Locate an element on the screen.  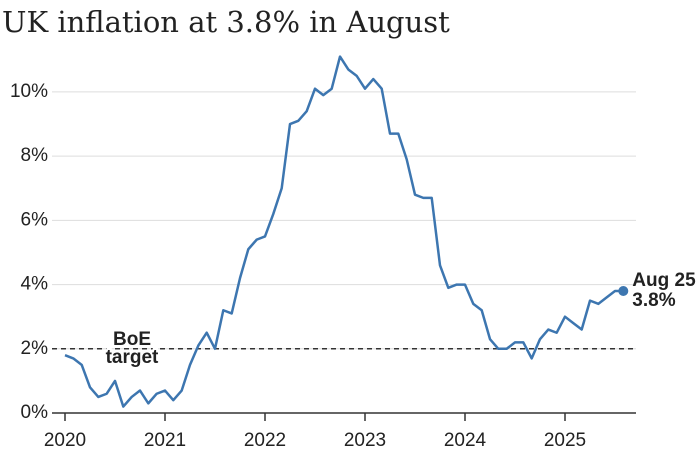
y-tick-label: 6% is located at coordinates (35, 219).